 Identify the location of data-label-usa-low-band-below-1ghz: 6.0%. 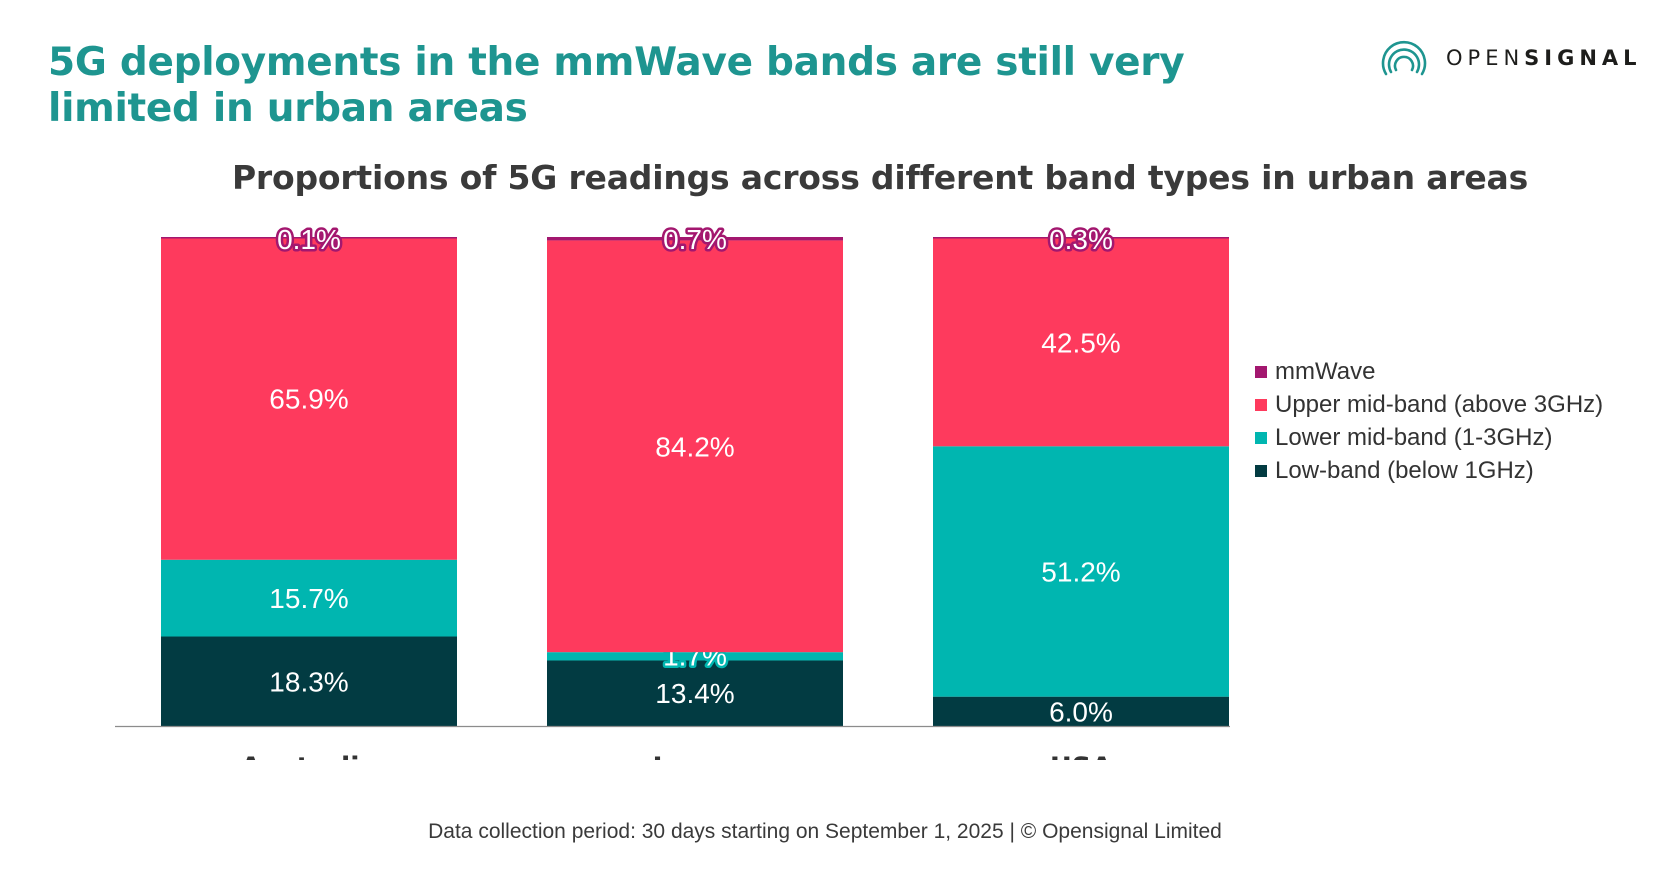
(1081, 711).